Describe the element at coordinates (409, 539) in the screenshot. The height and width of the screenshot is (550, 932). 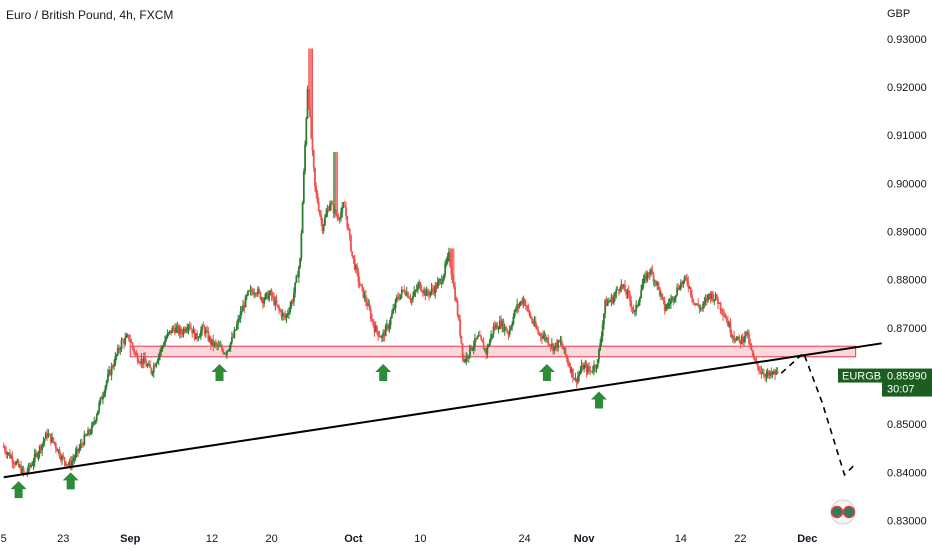
I see `time-axis: 5 23 Sep 12 20 Oct 10 24 Nov 14 22 Dec` at that location.